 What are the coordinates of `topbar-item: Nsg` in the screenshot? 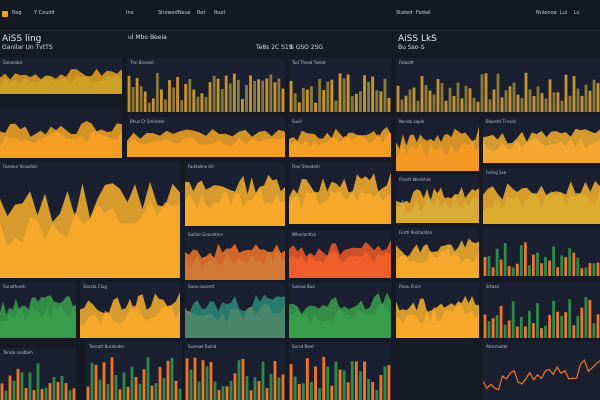 It's located at (17, 13).